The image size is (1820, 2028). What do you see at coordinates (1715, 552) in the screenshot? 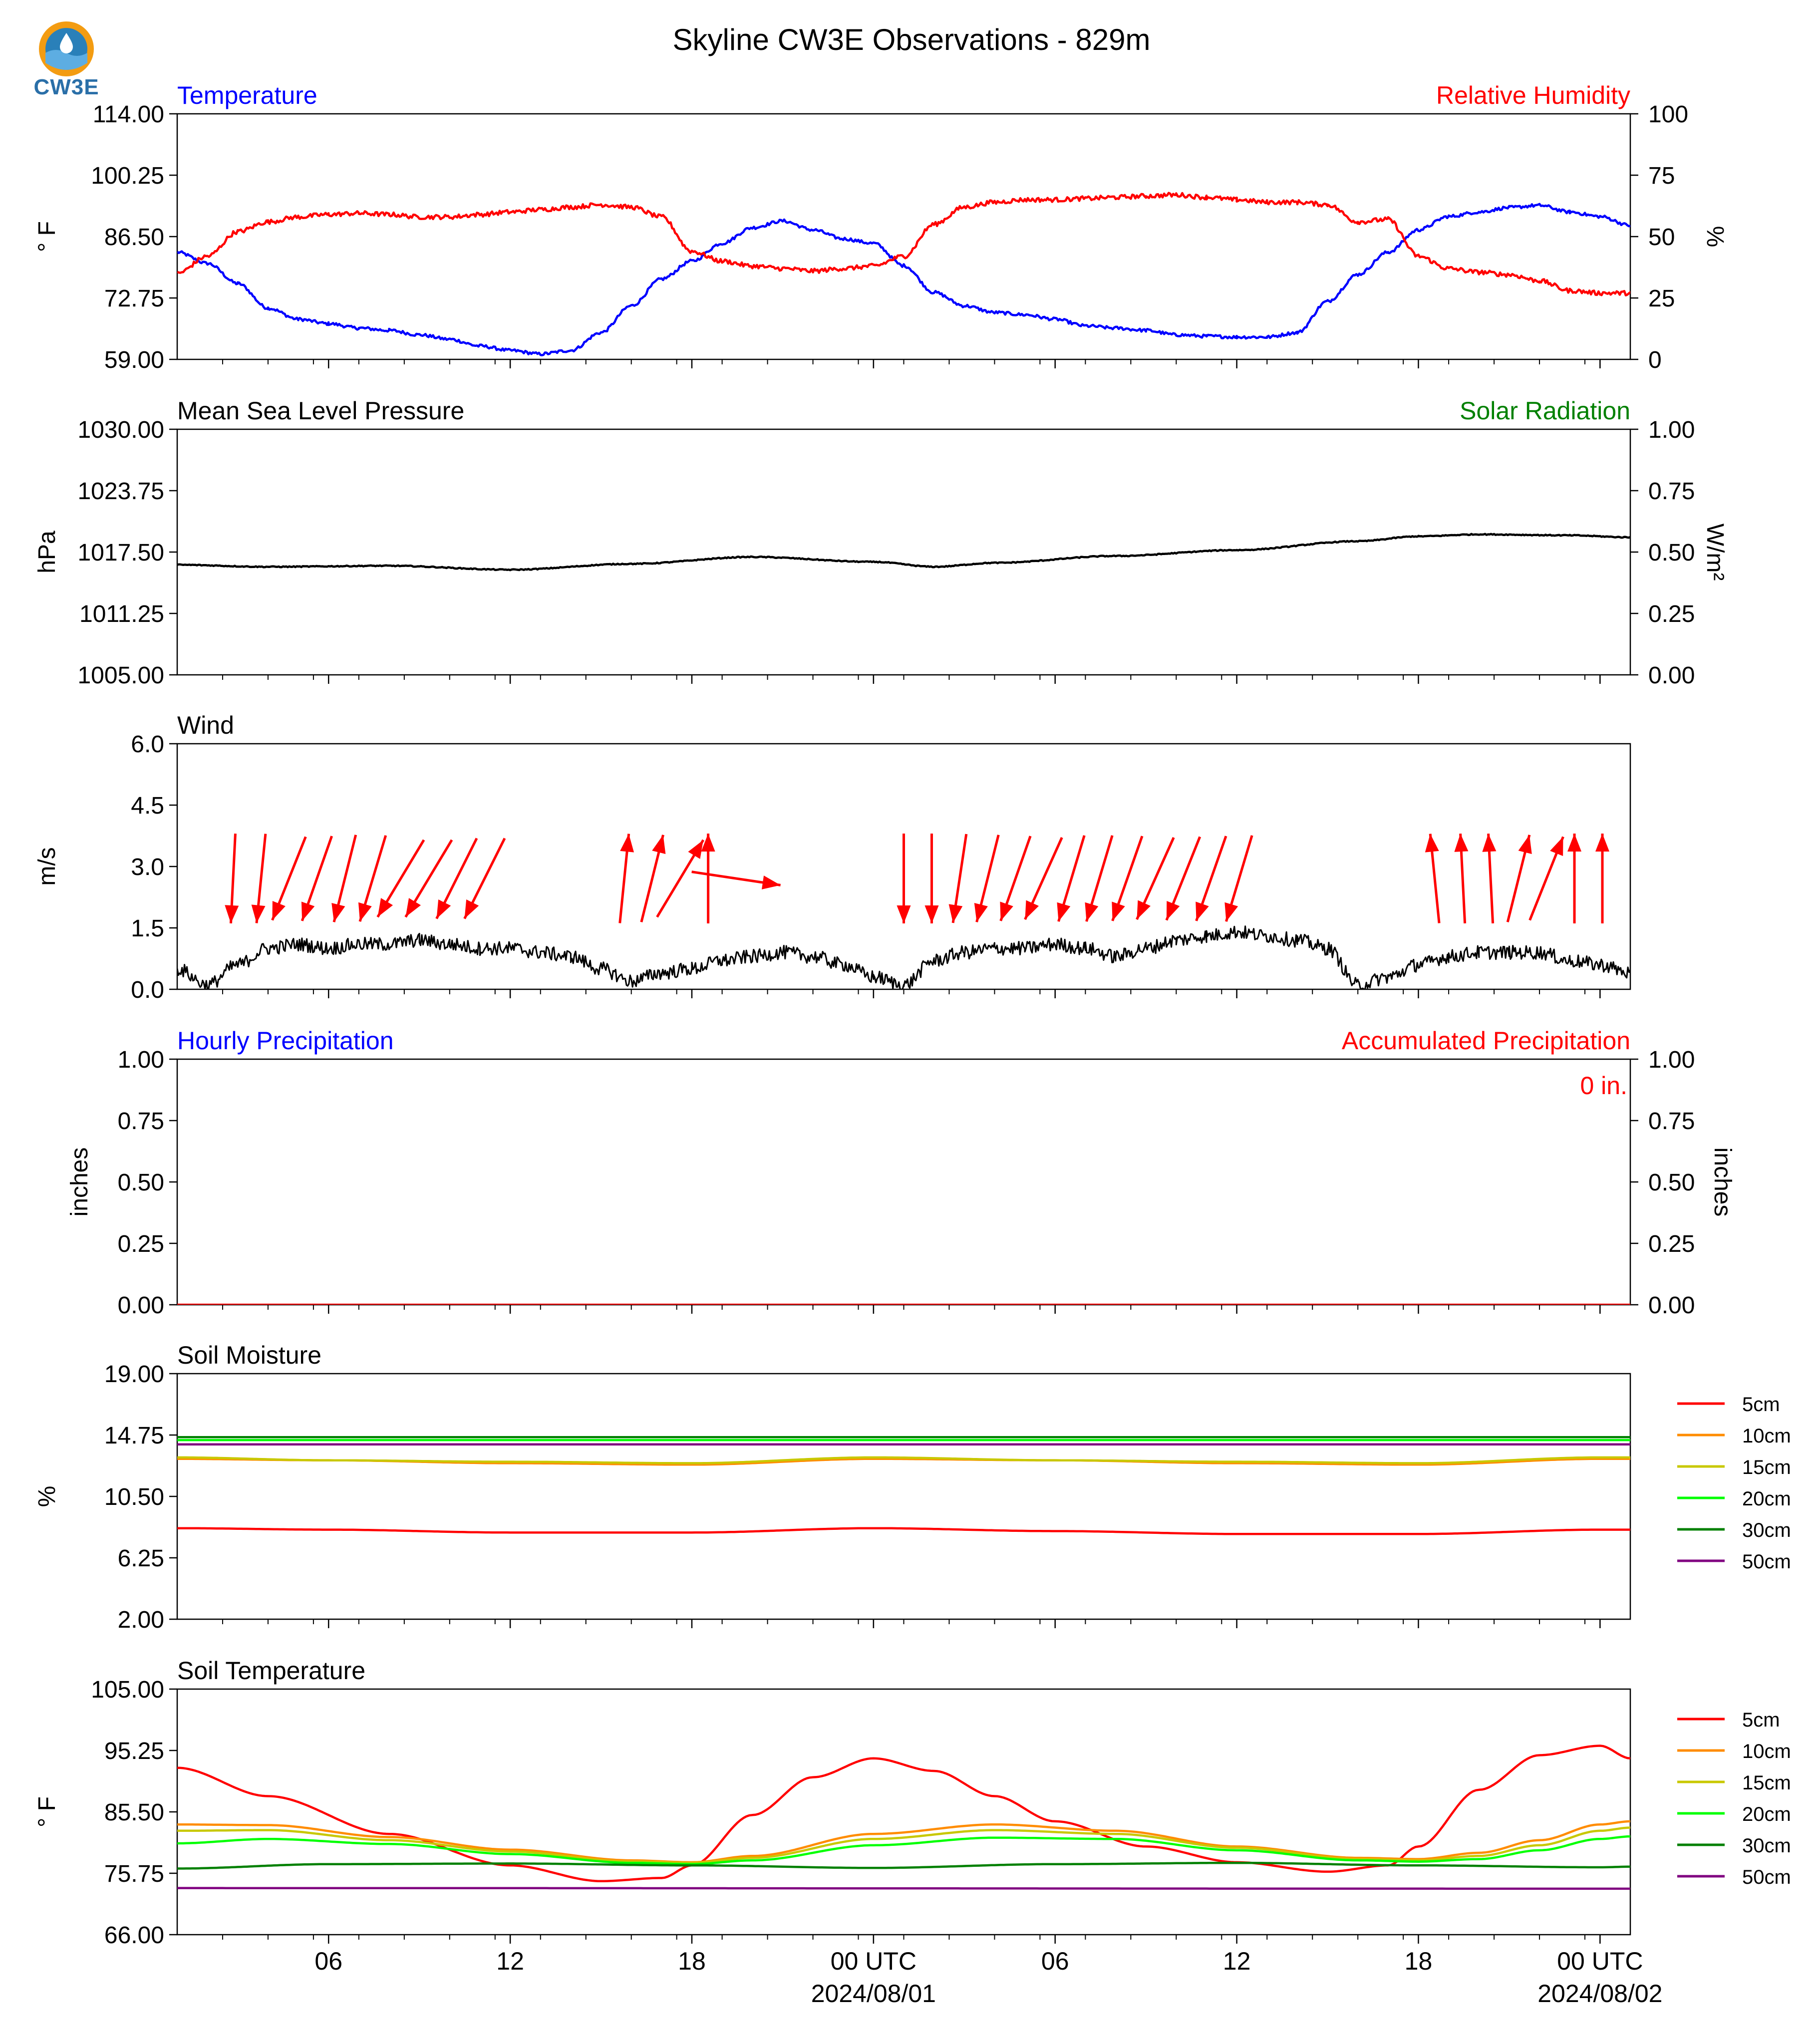
I see `y-axis-label-right: W/m²` at bounding box center [1715, 552].